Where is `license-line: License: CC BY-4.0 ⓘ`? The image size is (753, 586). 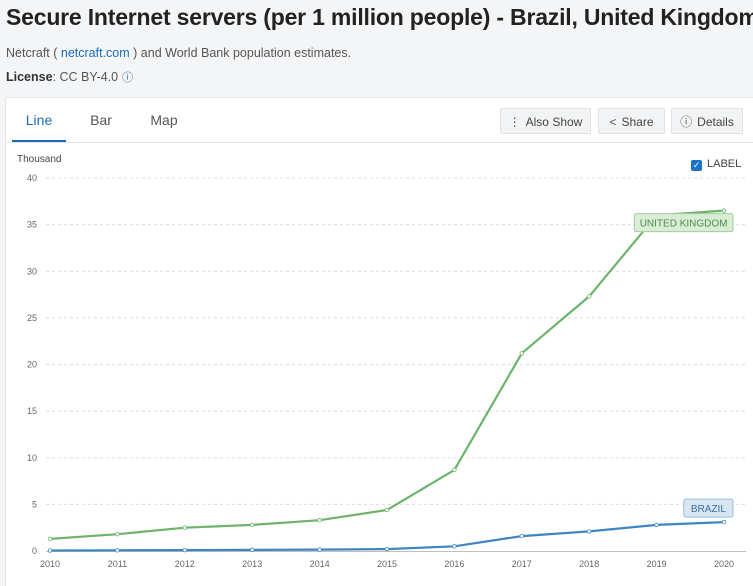
license-line: License: CC BY-4.0 ⓘ is located at coordinates (69, 77).